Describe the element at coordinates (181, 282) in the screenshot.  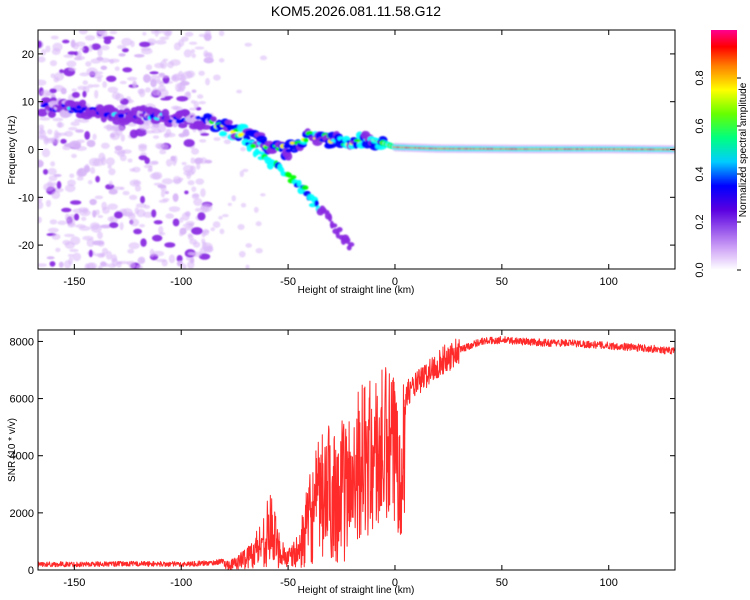
I see `spectrogram-x-tick-label: -100` at that location.